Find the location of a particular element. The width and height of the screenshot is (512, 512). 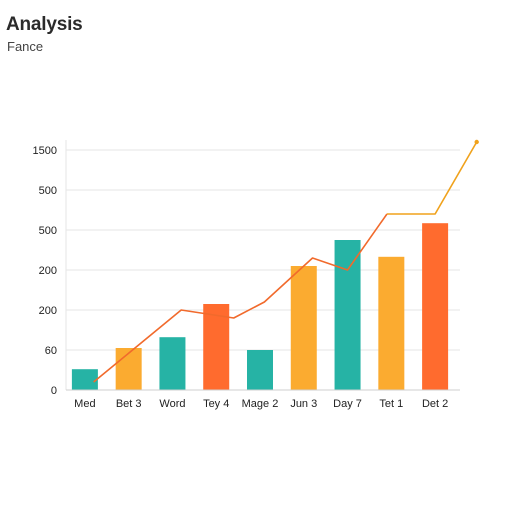

trend-point is located at coordinates (476, 142).